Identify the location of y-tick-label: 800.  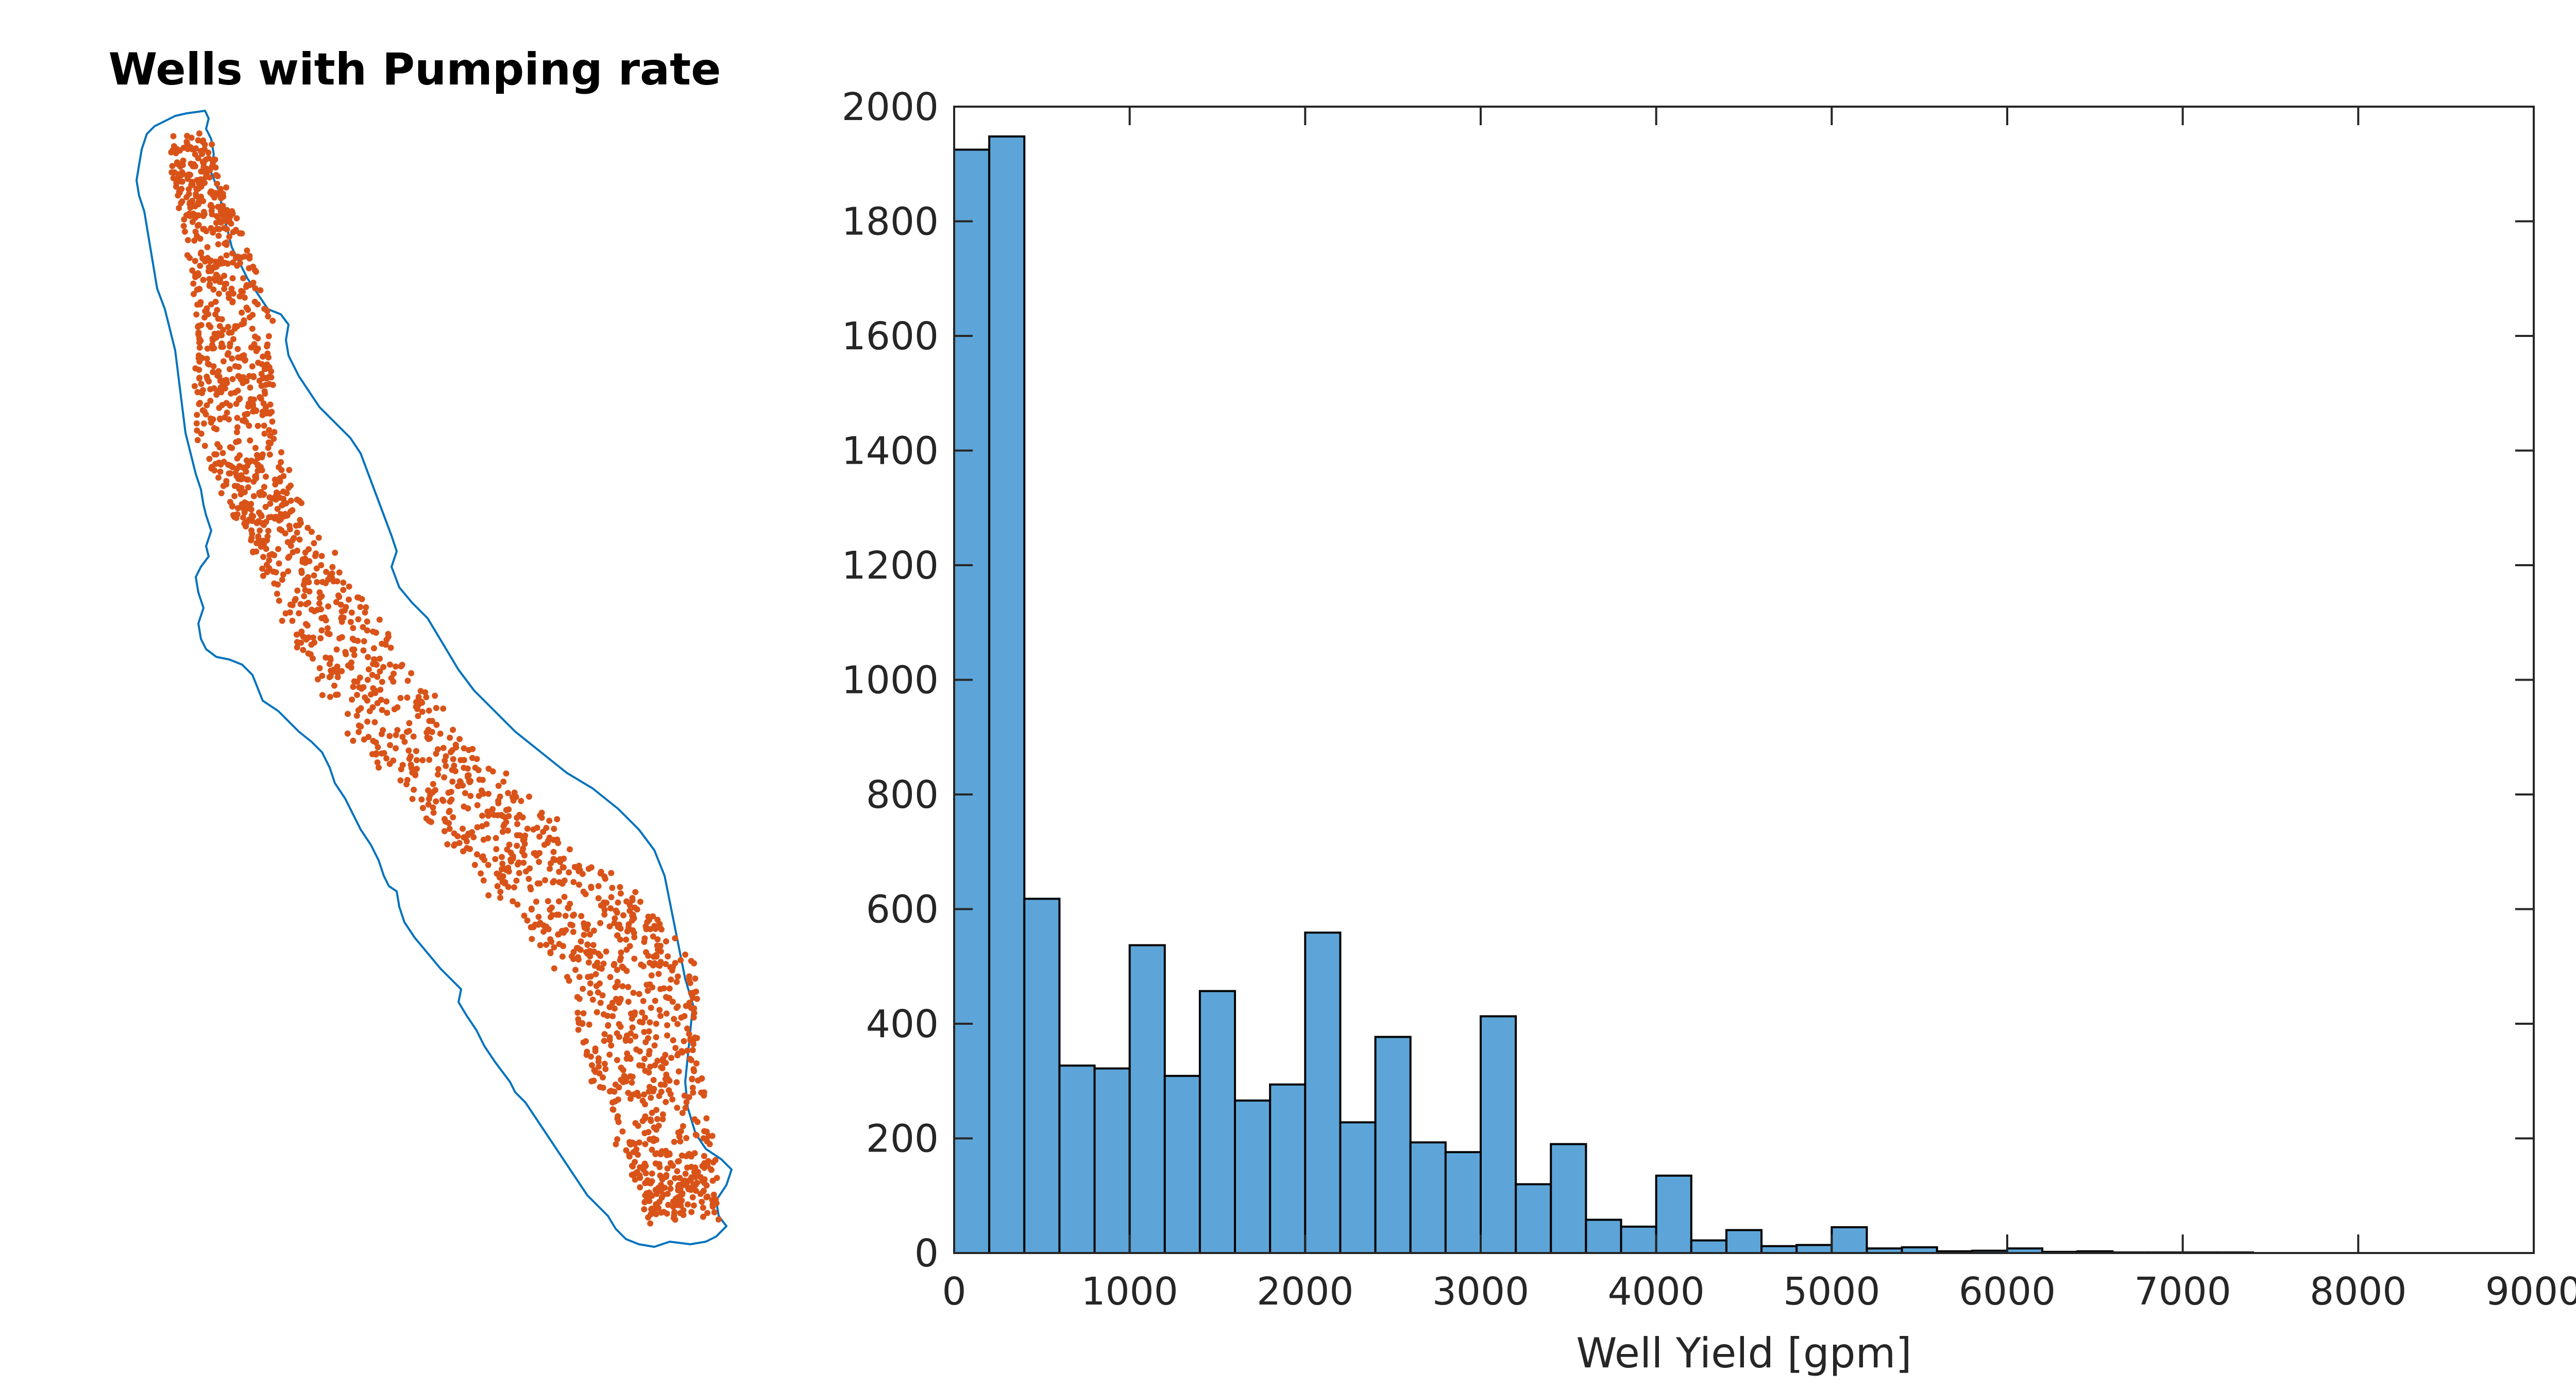
(902, 795).